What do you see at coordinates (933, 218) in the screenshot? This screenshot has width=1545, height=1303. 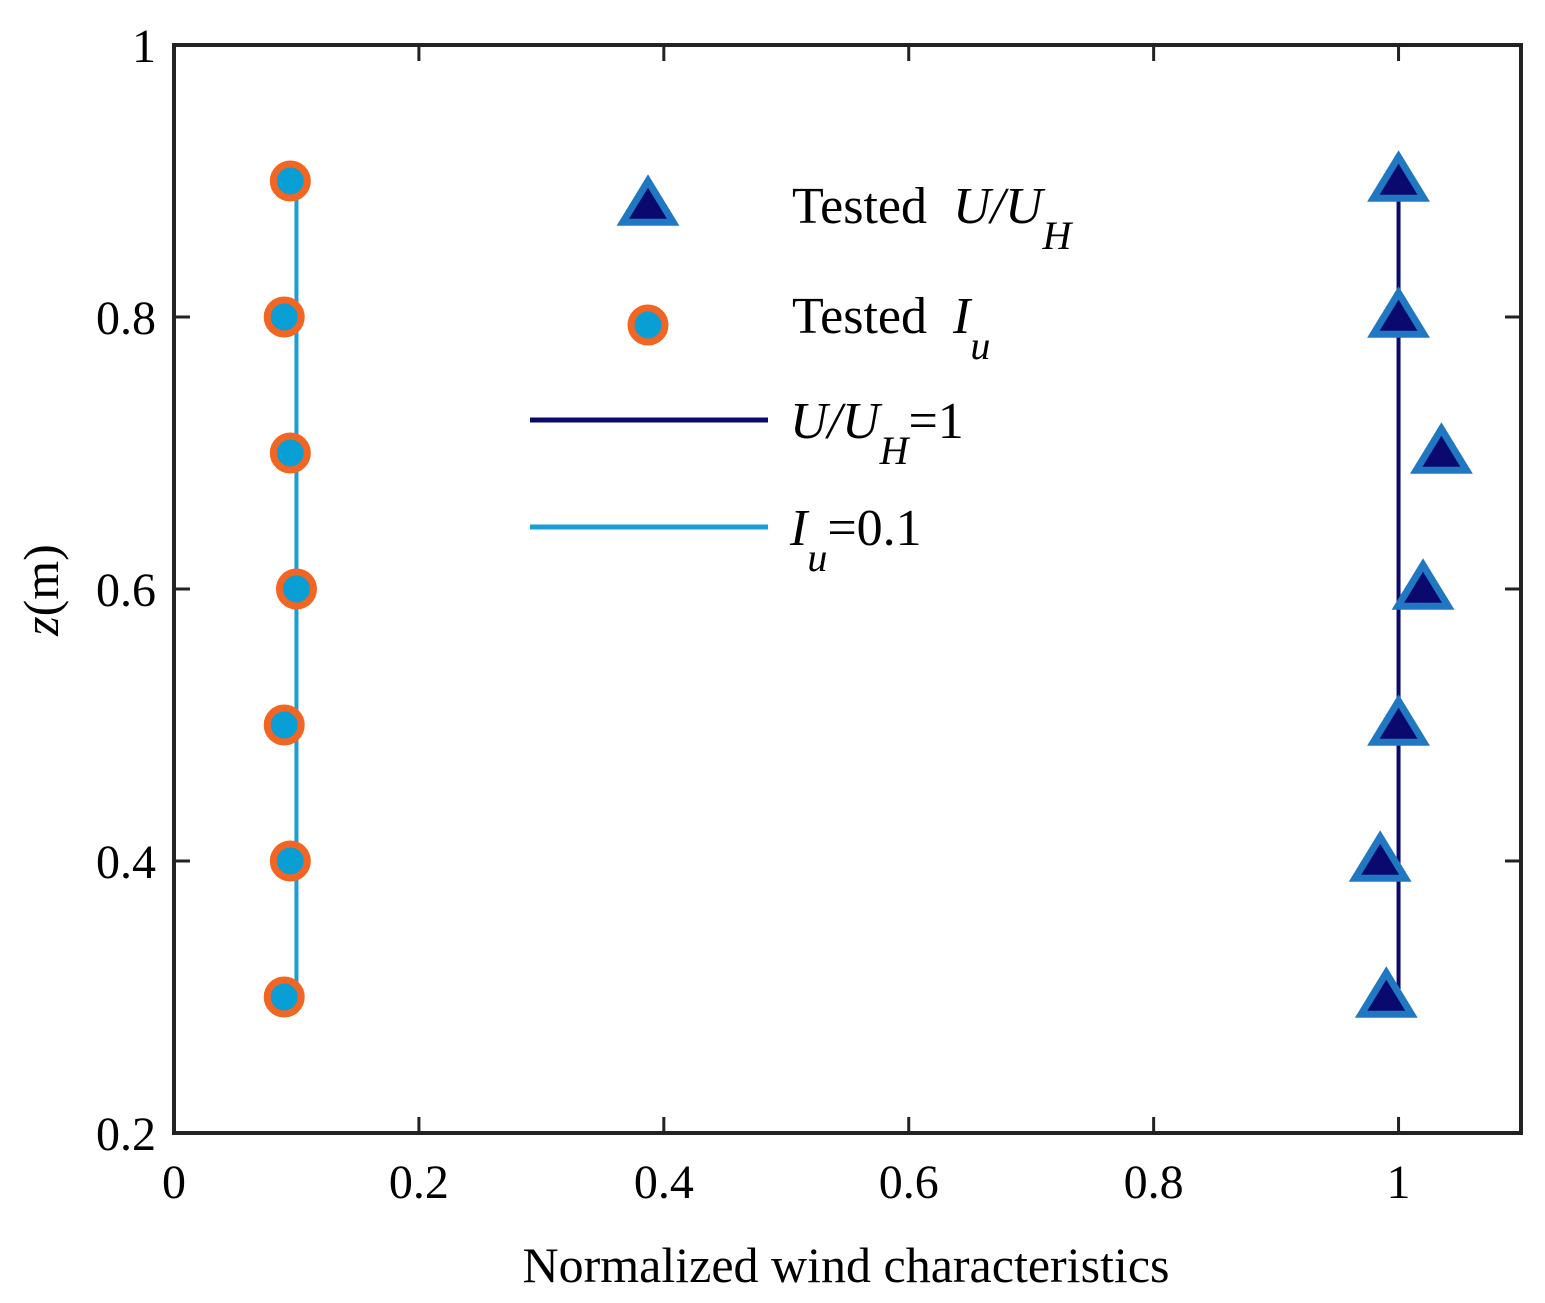 I see `legend-label: Tested U/UH` at bounding box center [933, 218].